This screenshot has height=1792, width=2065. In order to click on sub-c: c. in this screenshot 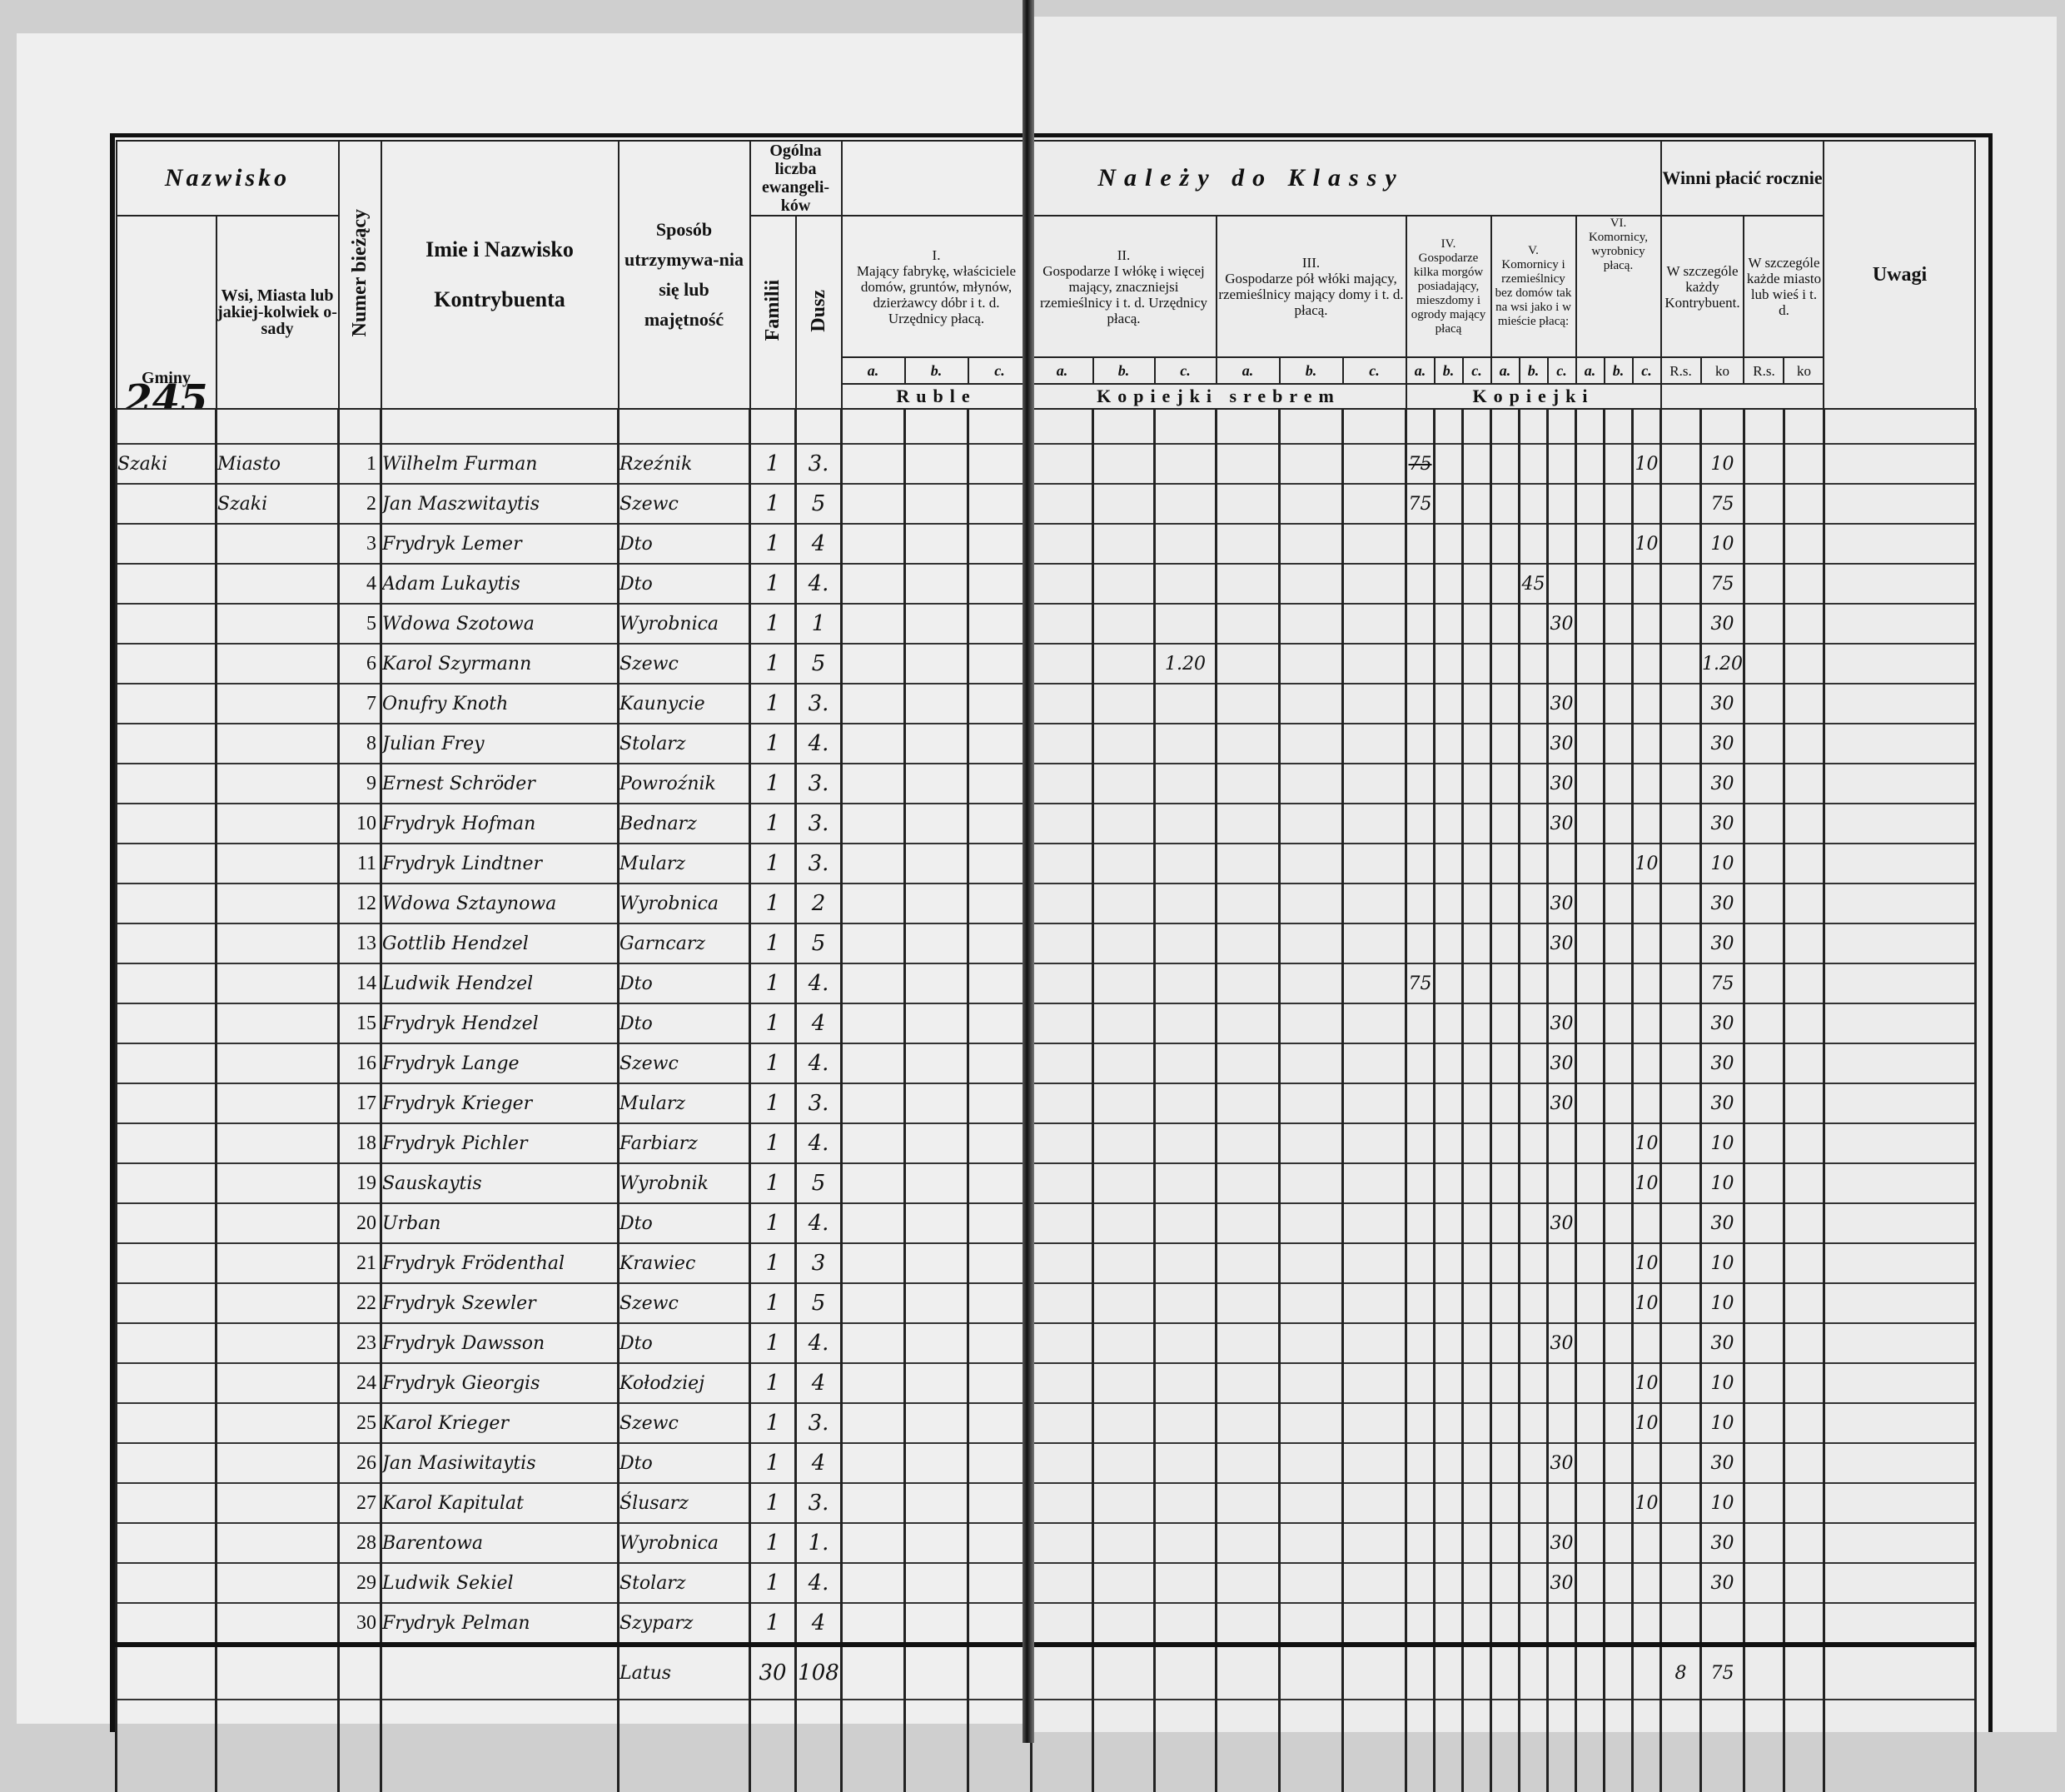, I will do `click(1561, 371)`.